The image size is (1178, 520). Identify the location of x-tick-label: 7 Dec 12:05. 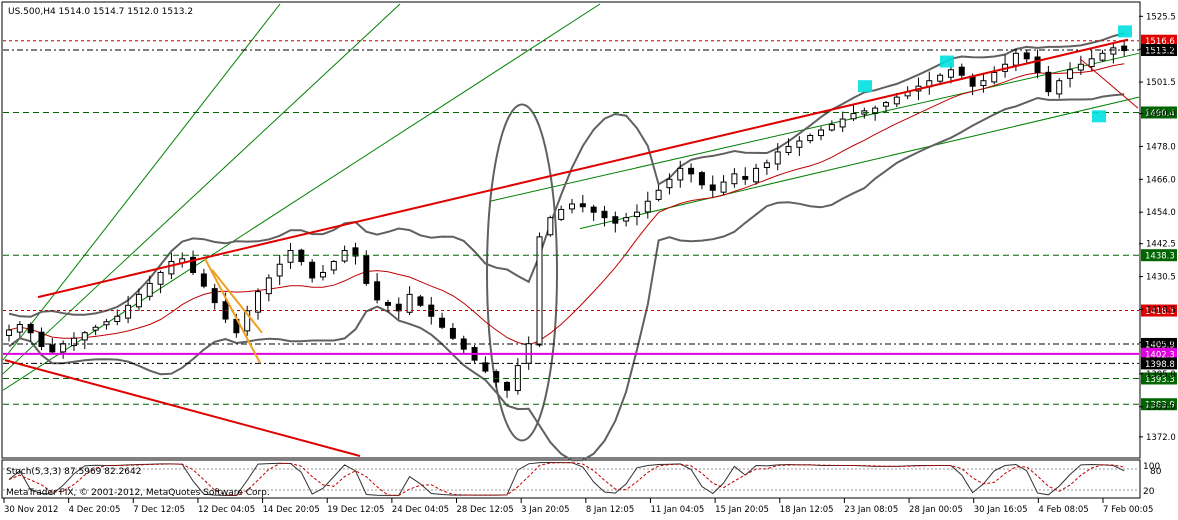
(159, 510).